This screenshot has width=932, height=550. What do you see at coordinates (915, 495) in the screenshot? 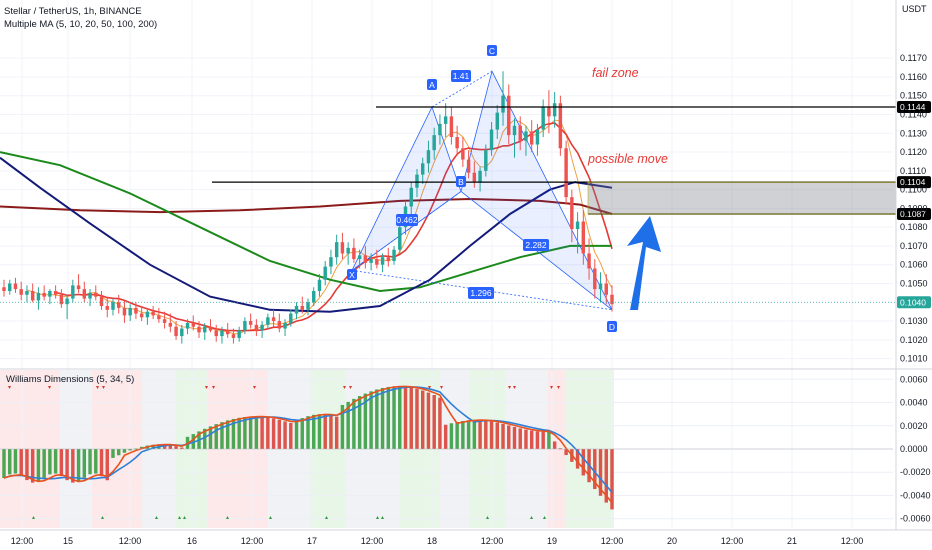
I see `sub-tick-label: -0.0040` at bounding box center [915, 495].